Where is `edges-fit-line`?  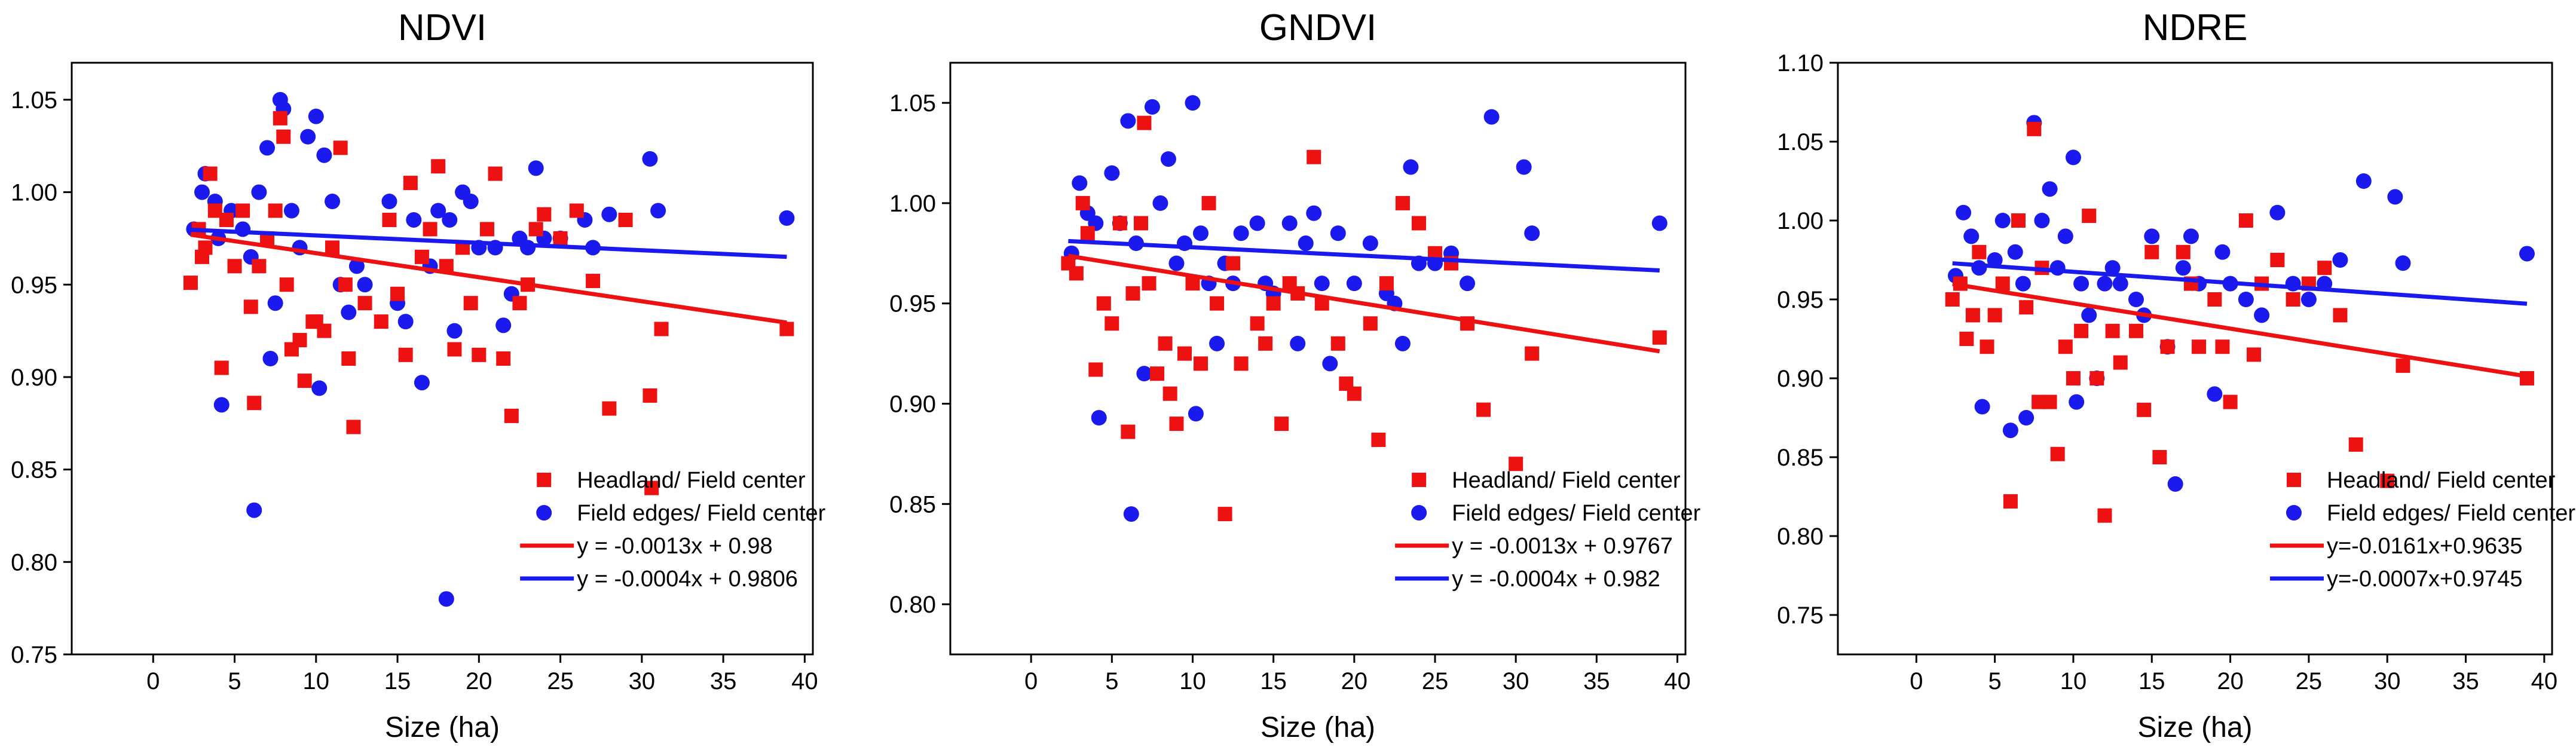 edges-fit-line is located at coordinates (488, 243).